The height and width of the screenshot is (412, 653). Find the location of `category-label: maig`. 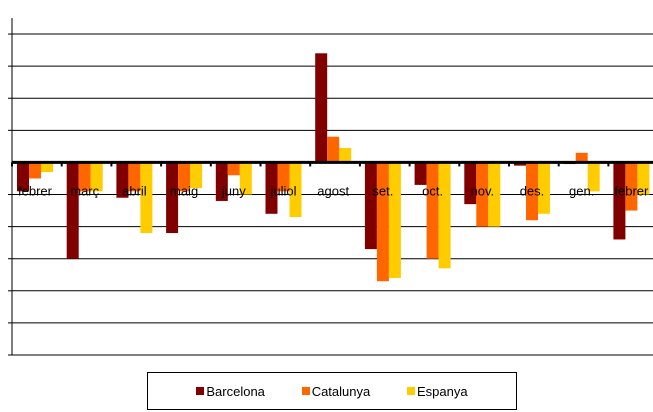

category-label: maig is located at coordinates (184, 190).